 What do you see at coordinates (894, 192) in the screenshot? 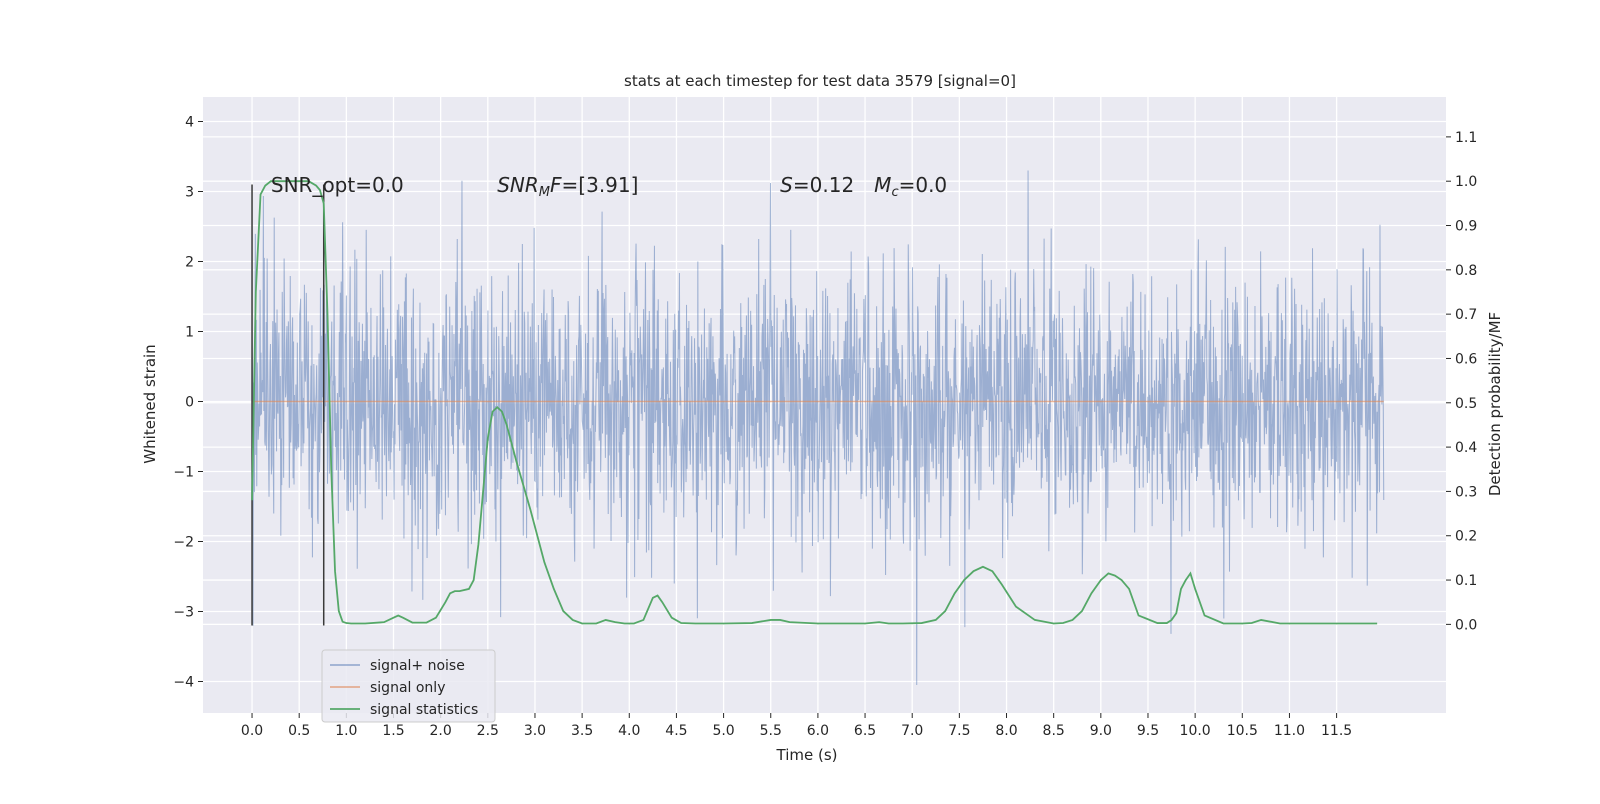
I see `annot-part: c` at bounding box center [894, 192].